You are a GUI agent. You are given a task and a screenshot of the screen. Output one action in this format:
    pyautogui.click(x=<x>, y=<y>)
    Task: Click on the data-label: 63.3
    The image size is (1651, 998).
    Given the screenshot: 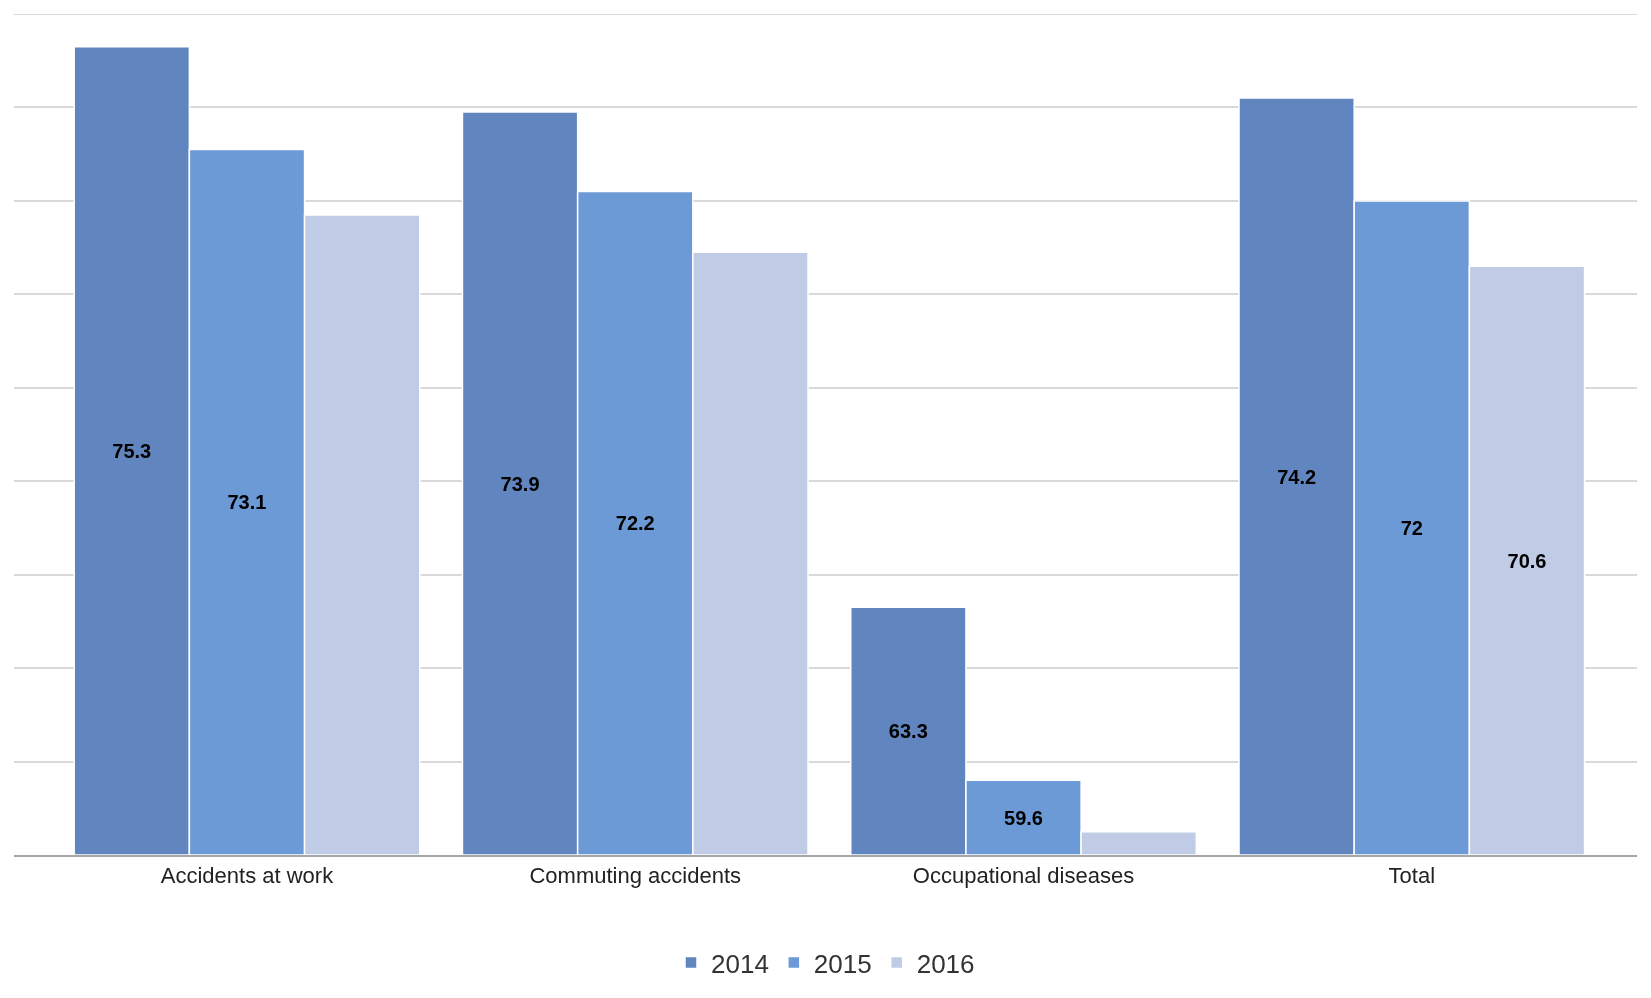 What is the action you would take?
    pyautogui.click(x=908, y=731)
    